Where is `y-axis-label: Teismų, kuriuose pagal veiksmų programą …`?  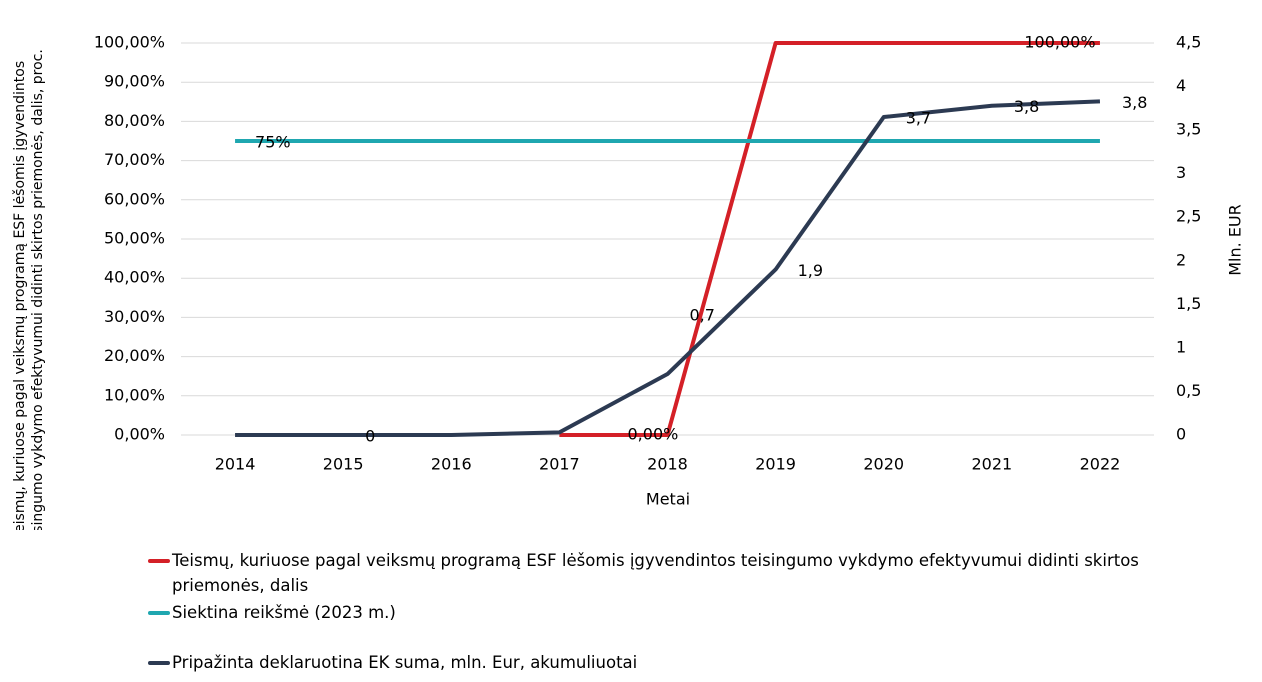 y-axis-label: Teismų, kuriuose pagal veiksmų programą … is located at coordinates (20, 295).